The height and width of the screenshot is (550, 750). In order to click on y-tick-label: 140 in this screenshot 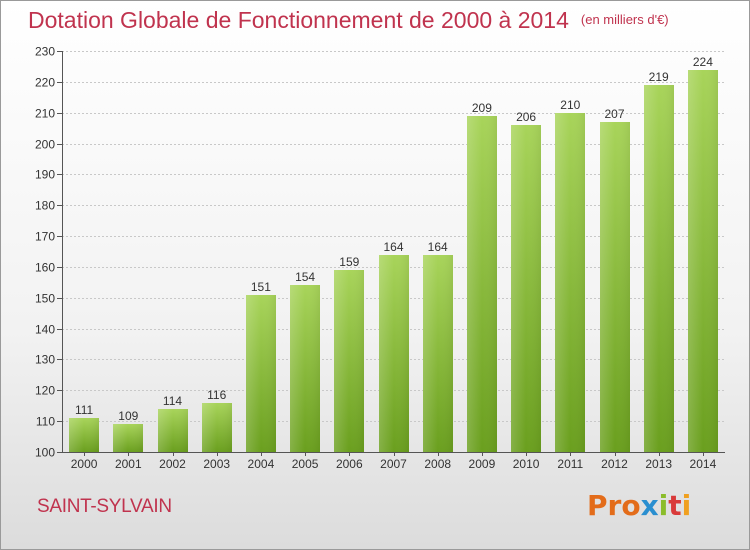, I will do `click(45, 330)`.